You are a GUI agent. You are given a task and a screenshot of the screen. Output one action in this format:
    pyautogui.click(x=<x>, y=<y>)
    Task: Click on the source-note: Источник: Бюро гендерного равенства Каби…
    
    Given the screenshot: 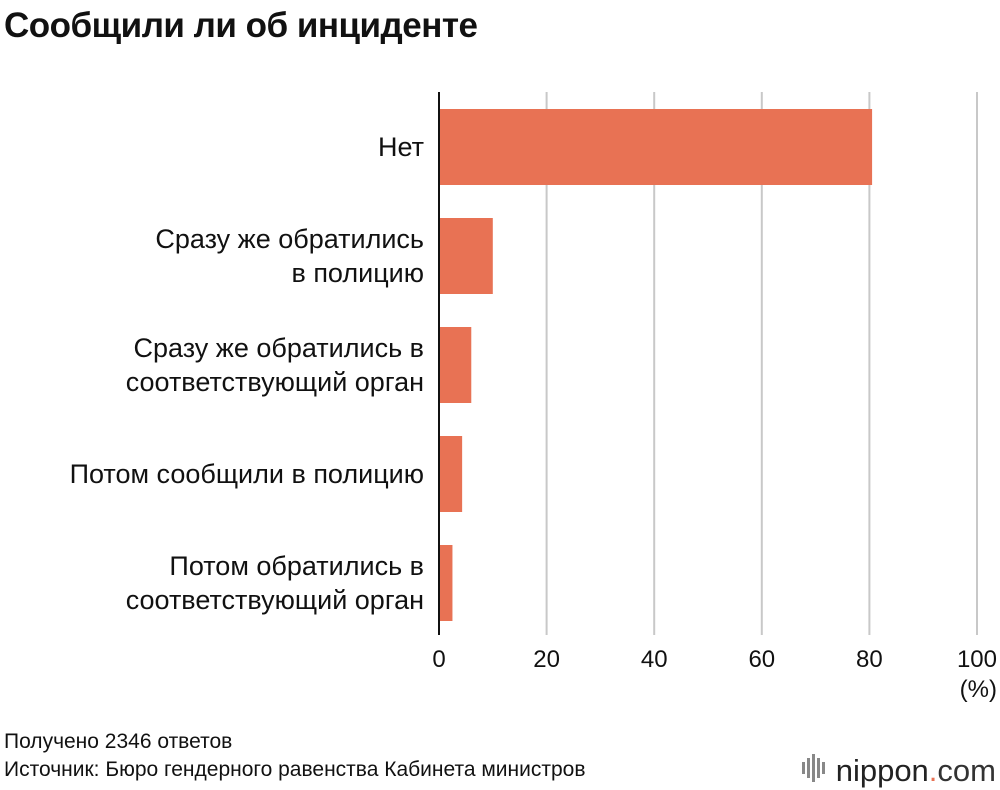 What is the action you would take?
    pyautogui.click(x=295, y=769)
    